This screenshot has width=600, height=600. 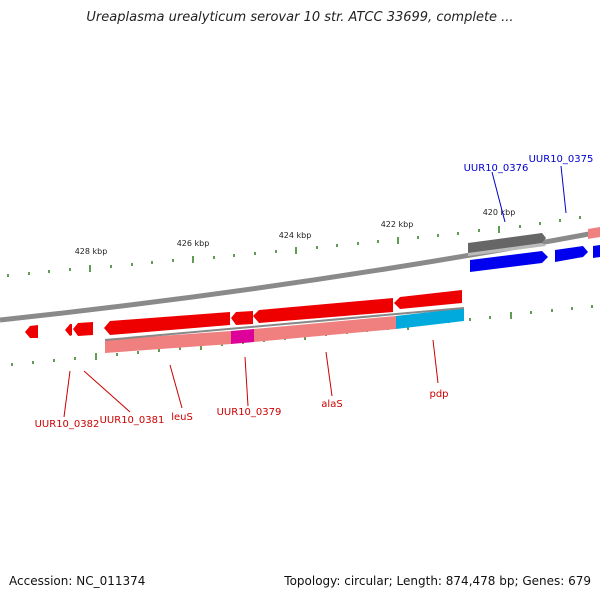 I want to click on scale-label-424: 424 kbp, so click(x=295, y=235).